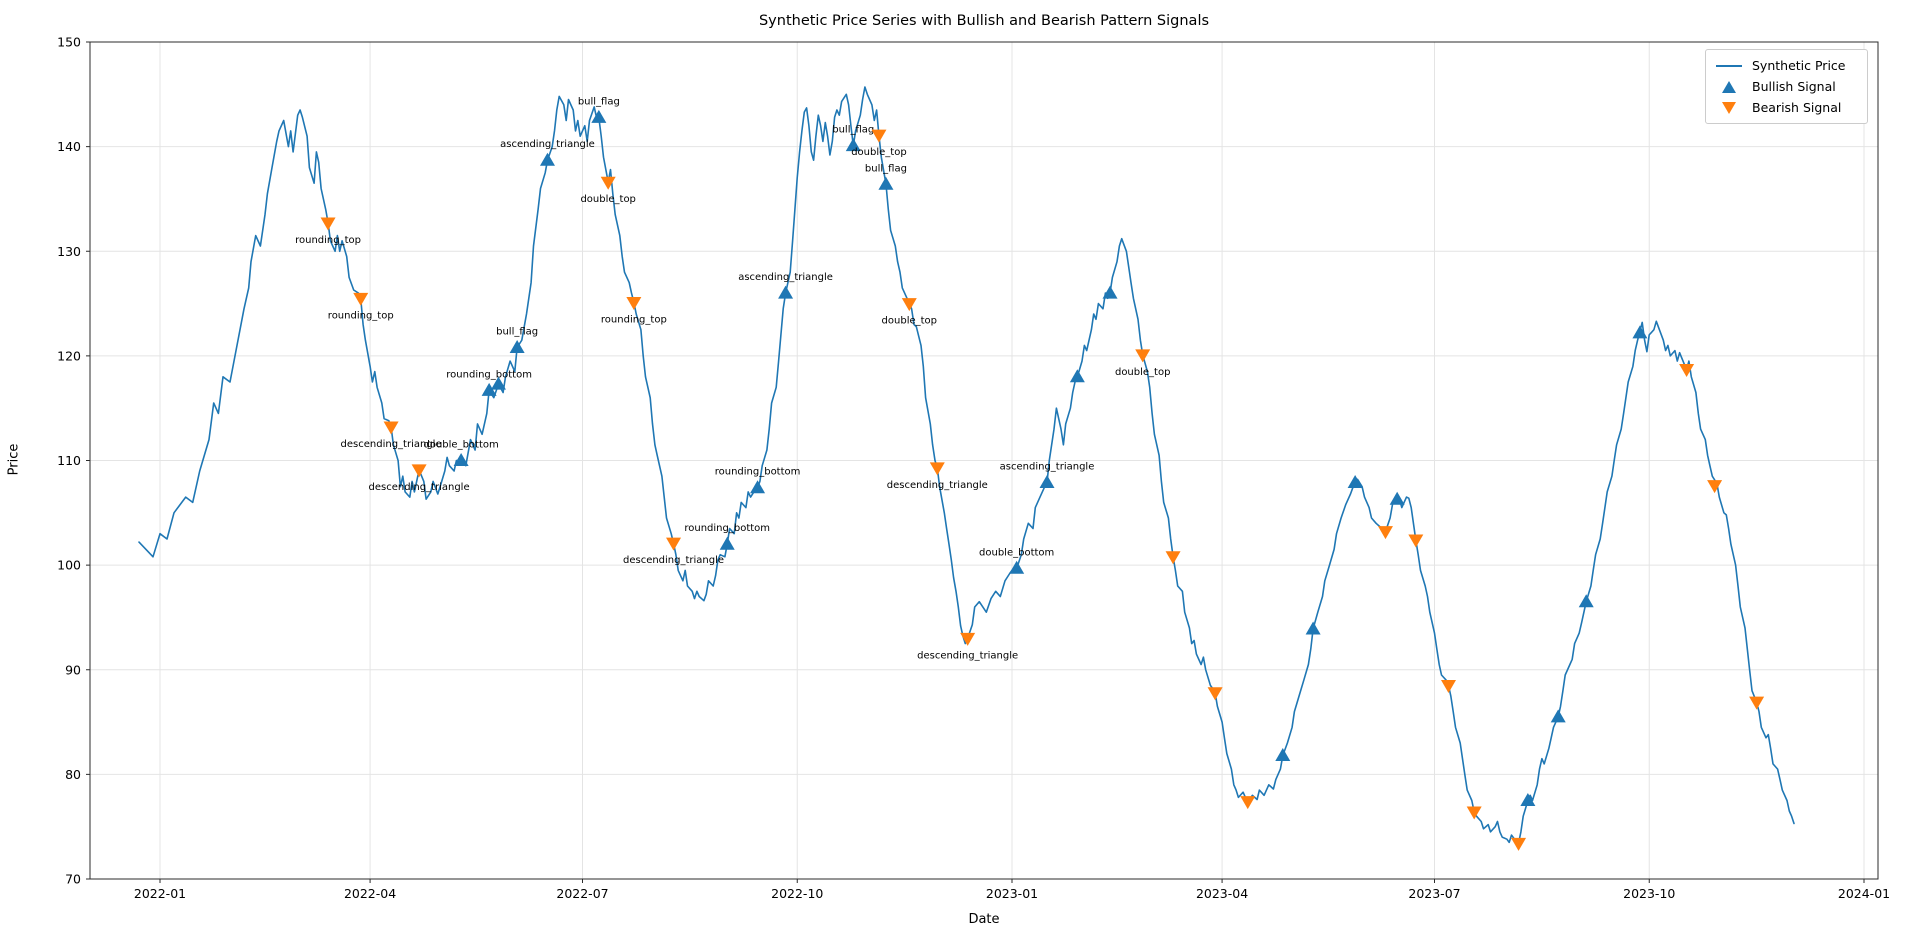 The width and height of the screenshot is (1920, 951). I want to click on legend-label-bullish: Bullish Signal, so click(1794, 86).